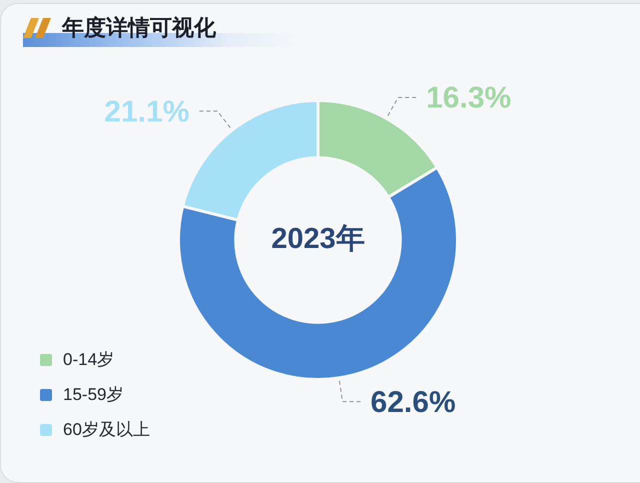  Describe the element at coordinates (413, 402) in the screenshot. I see `data-label: 62.6%` at that location.